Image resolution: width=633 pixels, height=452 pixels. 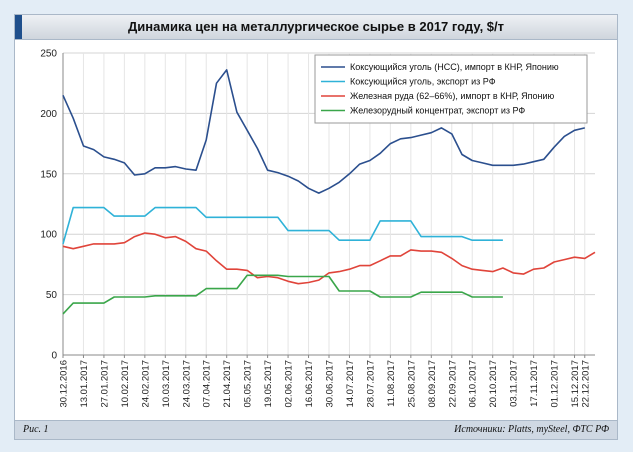 What do you see at coordinates (437, 111) in the screenshot?
I see `legend-entry-4: Железорудный концентрат, экспорт из РФ` at bounding box center [437, 111].